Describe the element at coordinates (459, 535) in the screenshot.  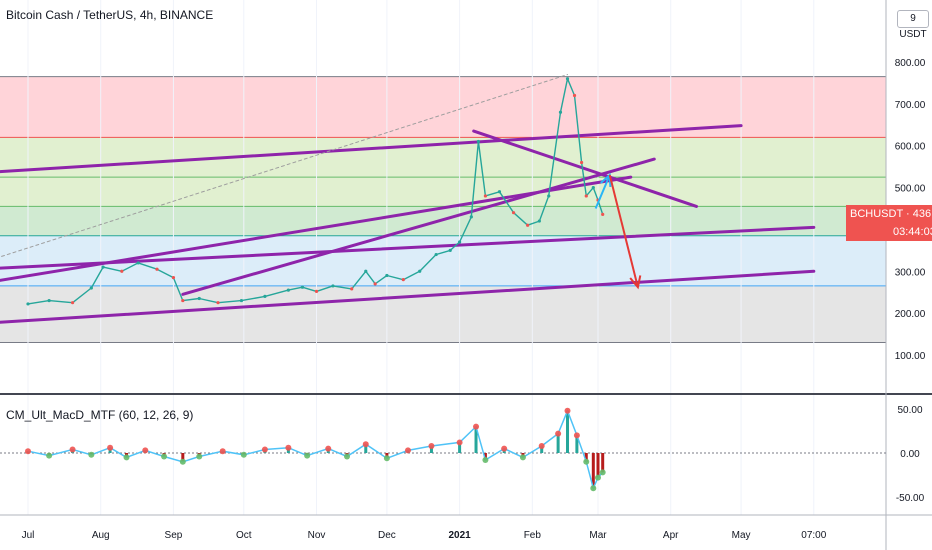
I see `time-axis-label-6: 2021` at that location.